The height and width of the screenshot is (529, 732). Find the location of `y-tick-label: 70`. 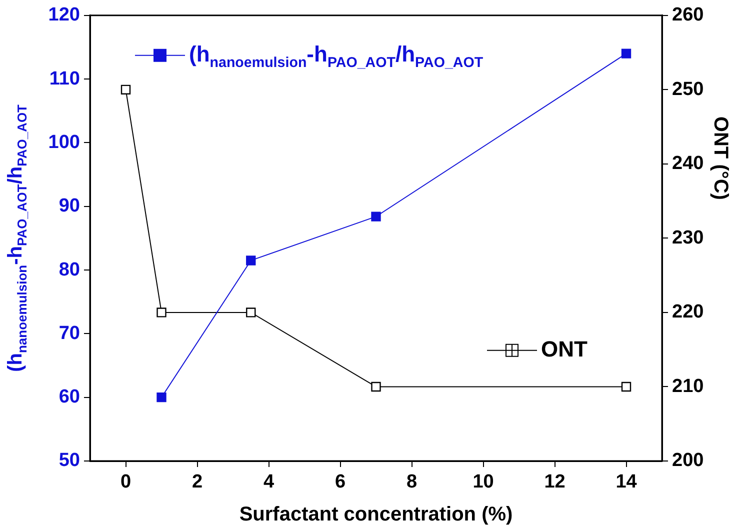

y-tick-label: 70 is located at coordinates (69, 333).